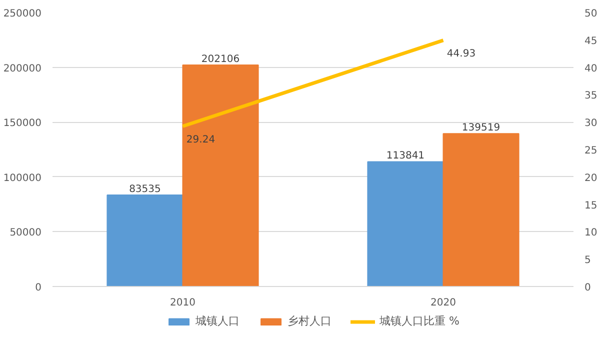  What do you see at coordinates (591, 178) in the screenshot?
I see `y2-tick-label: 20` at bounding box center [591, 178].